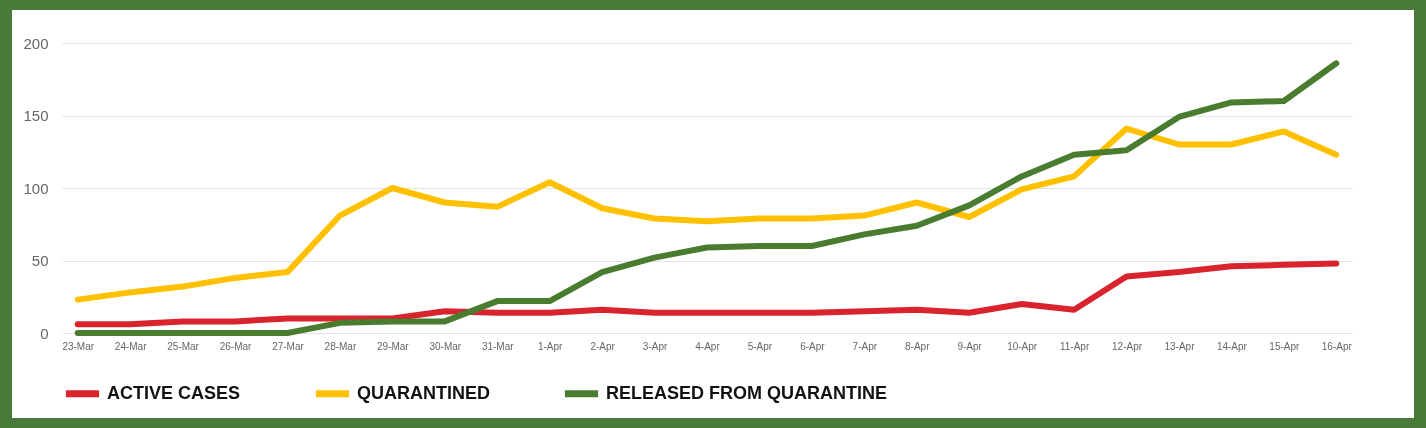 Image resolution: width=1426 pixels, height=428 pixels. What do you see at coordinates (550, 346) in the screenshot?
I see `x-tick-label: 1-Apr` at bounding box center [550, 346].